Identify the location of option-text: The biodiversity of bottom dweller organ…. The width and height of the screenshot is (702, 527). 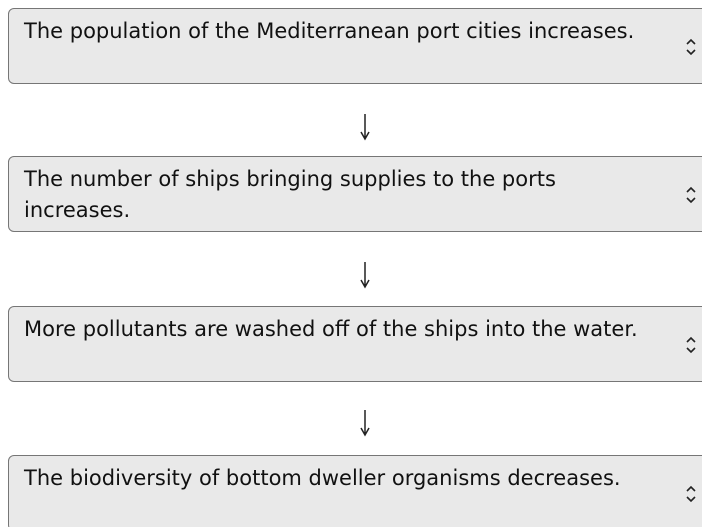
(322, 478).